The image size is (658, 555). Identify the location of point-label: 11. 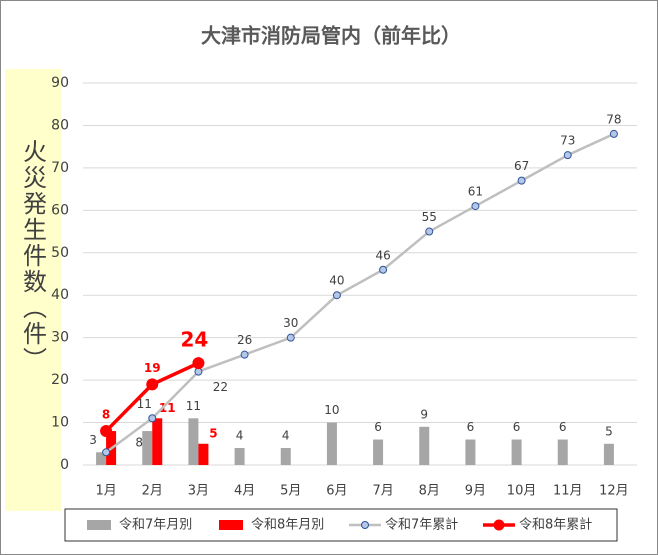
(144, 404).